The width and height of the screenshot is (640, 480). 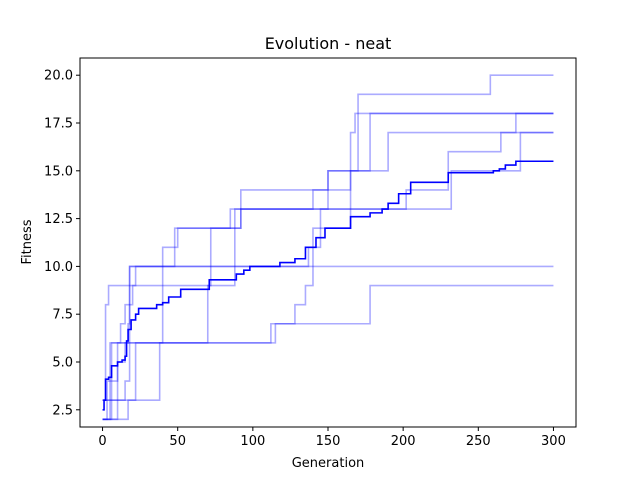 I want to click on y-axis-label: Fitness, so click(x=27, y=241).